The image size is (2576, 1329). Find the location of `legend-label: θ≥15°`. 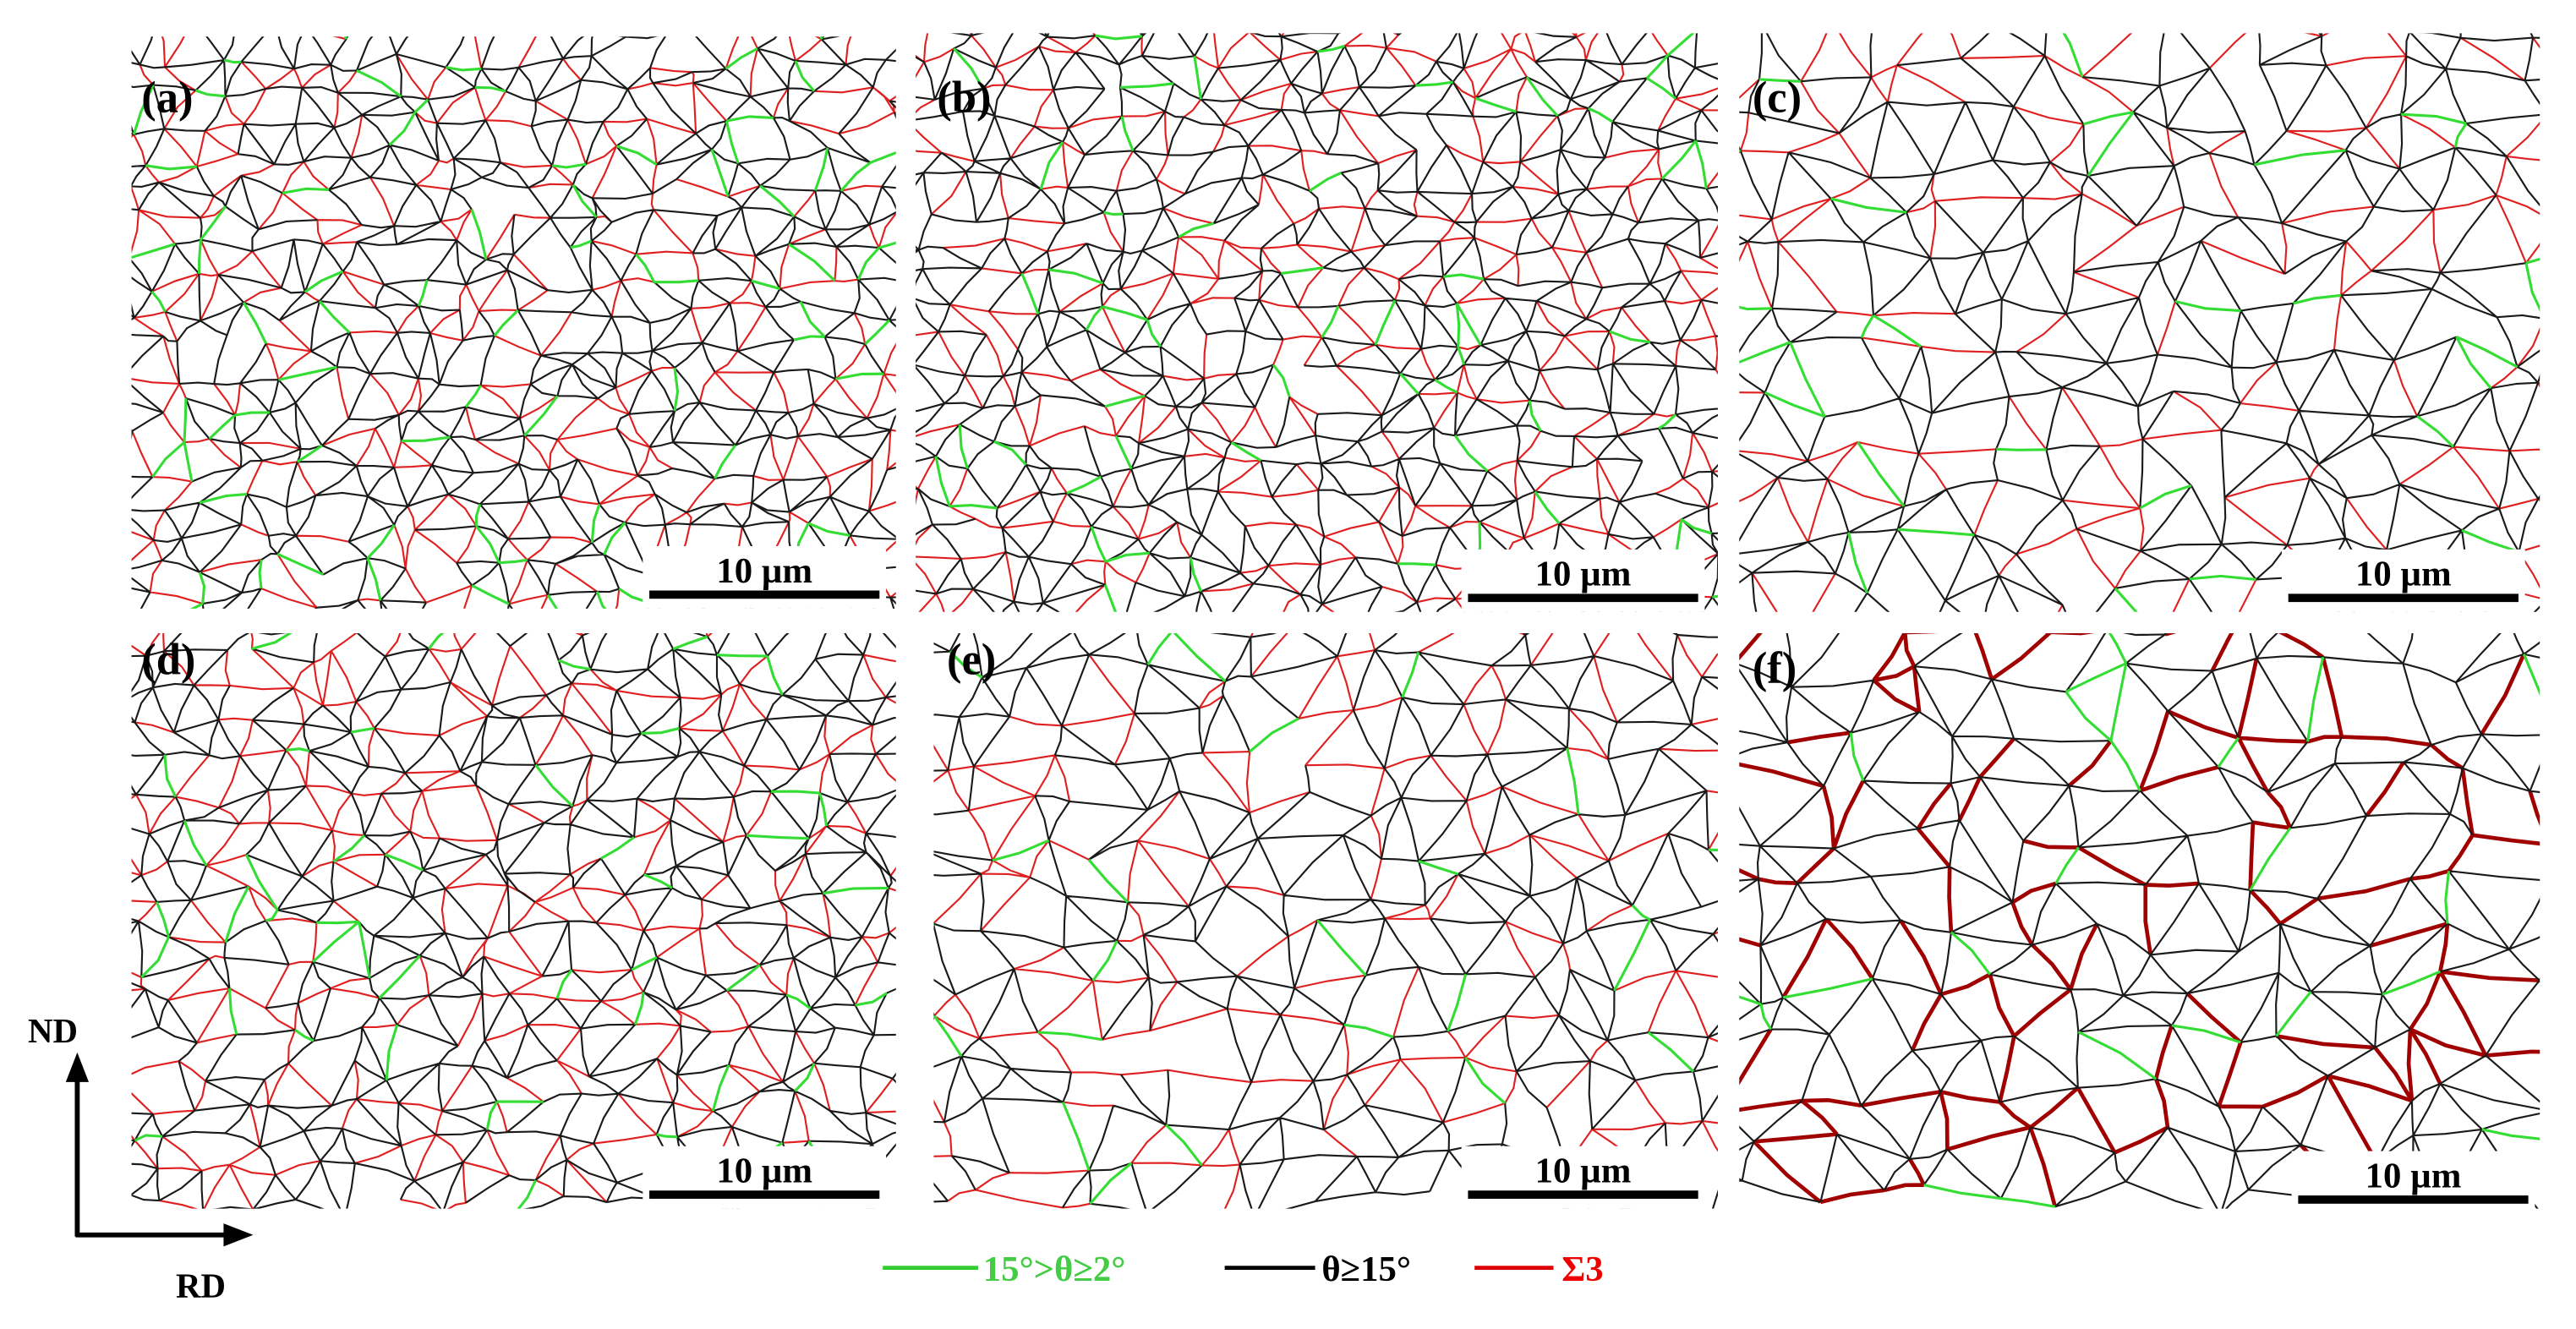

legend-label: θ≥15° is located at coordinates (1366, 1269).